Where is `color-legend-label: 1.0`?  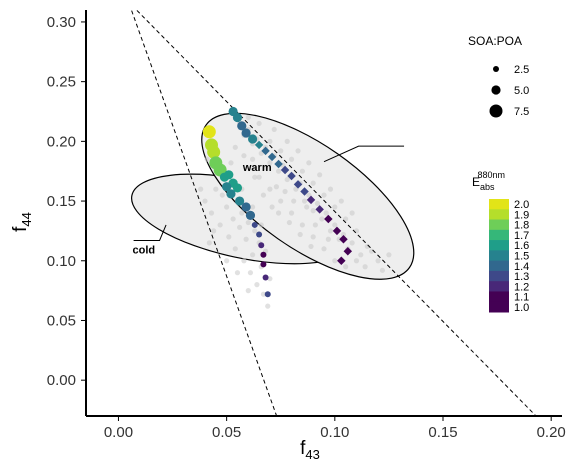 color-legend-label: 1.0 is located at coordinates (521, 308).